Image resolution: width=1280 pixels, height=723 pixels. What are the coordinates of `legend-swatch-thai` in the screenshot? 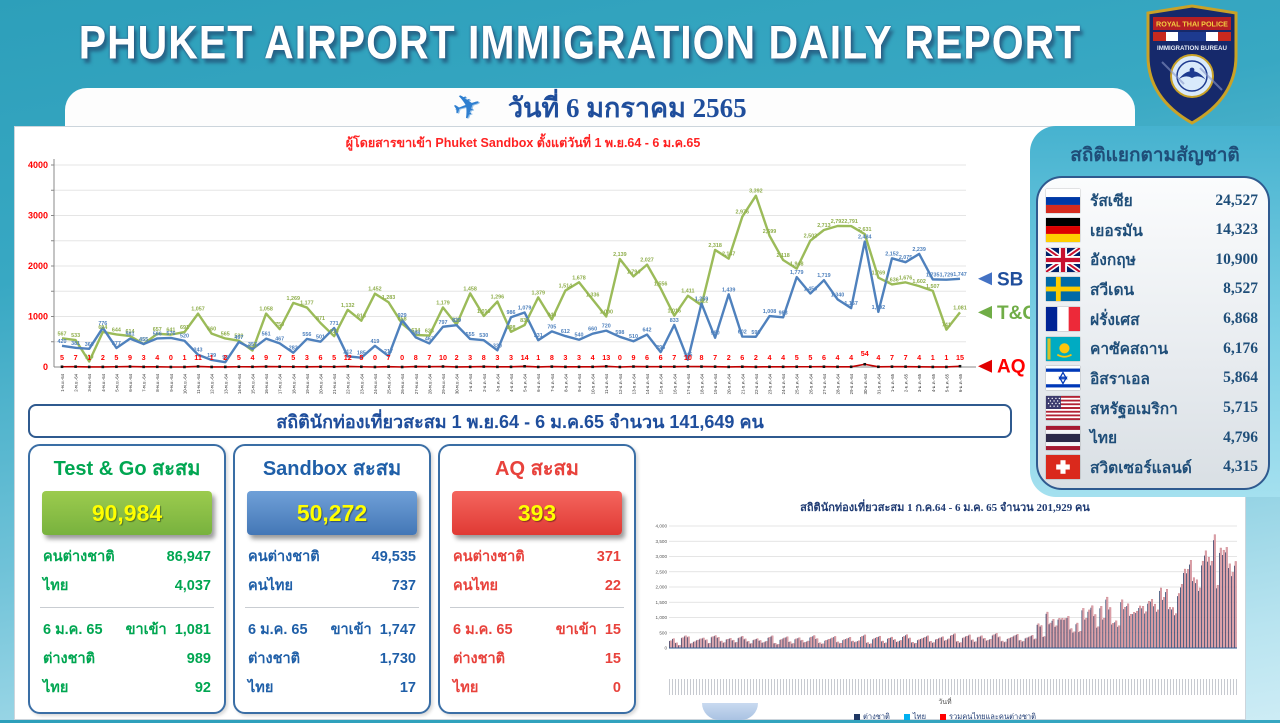 It's located at (906, 717).